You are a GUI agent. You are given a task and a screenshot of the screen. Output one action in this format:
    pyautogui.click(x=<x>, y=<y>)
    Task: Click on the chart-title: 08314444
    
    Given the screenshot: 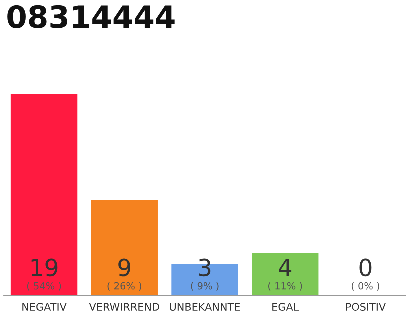 What is the action you would take?
    pyautogui.click(x=91, y=16)
    